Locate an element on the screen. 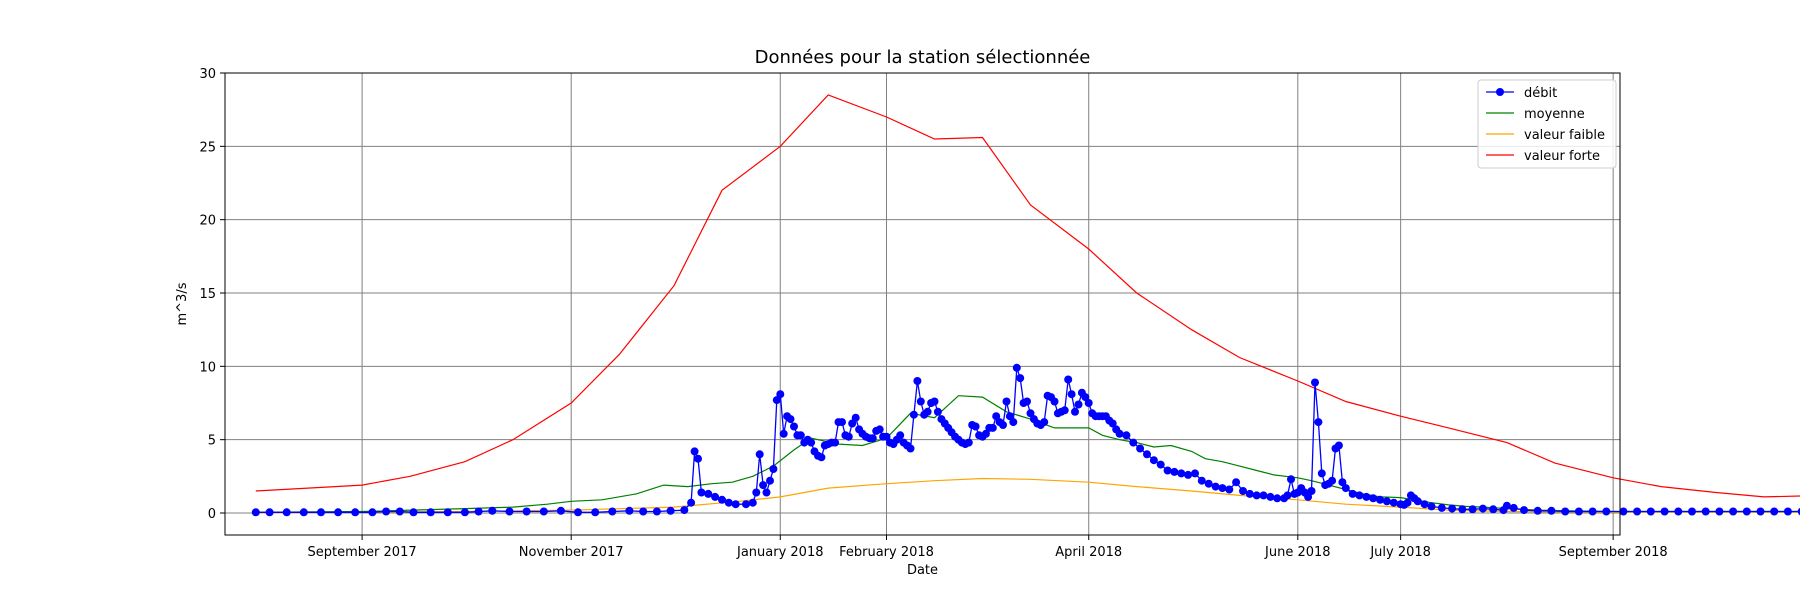 This screenshot has height=600, width=1800. y-tick-label: 20 is located at coordinates (207, 221).